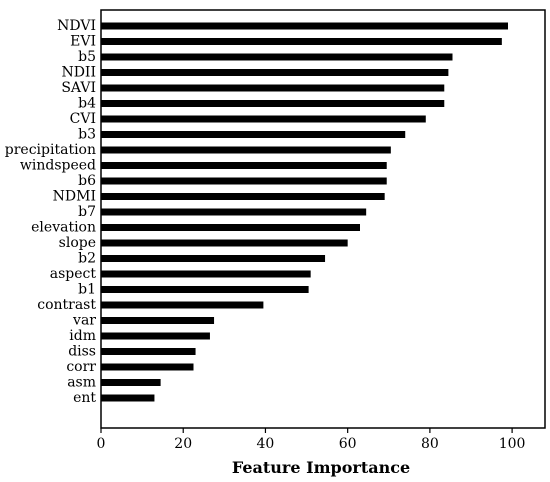  I want to click on bar-ent, so click(128, 398).